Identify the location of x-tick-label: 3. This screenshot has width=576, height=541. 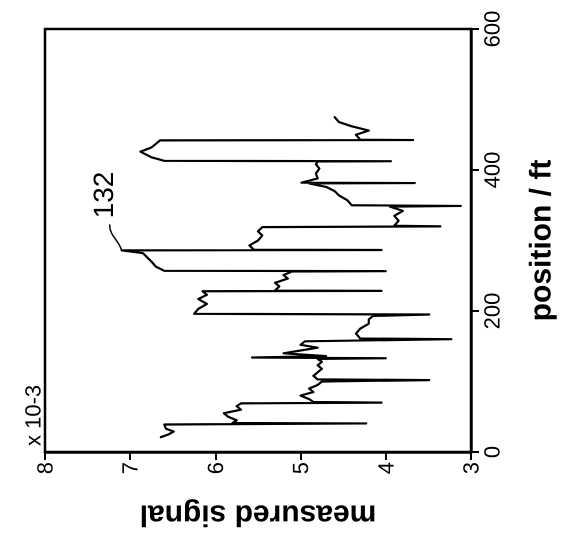
(471, 468).